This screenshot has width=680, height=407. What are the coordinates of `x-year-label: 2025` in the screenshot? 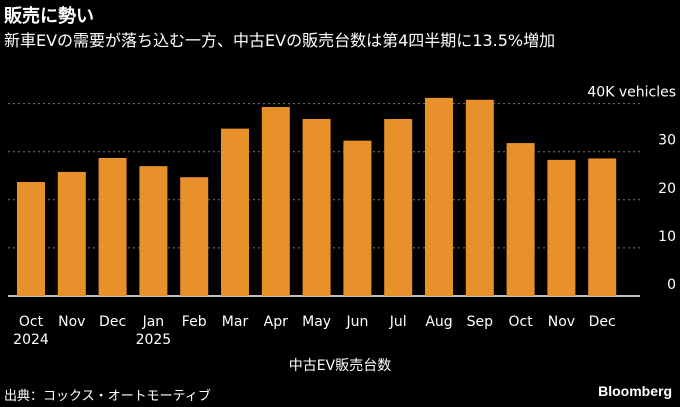 It's located at (154, 340).